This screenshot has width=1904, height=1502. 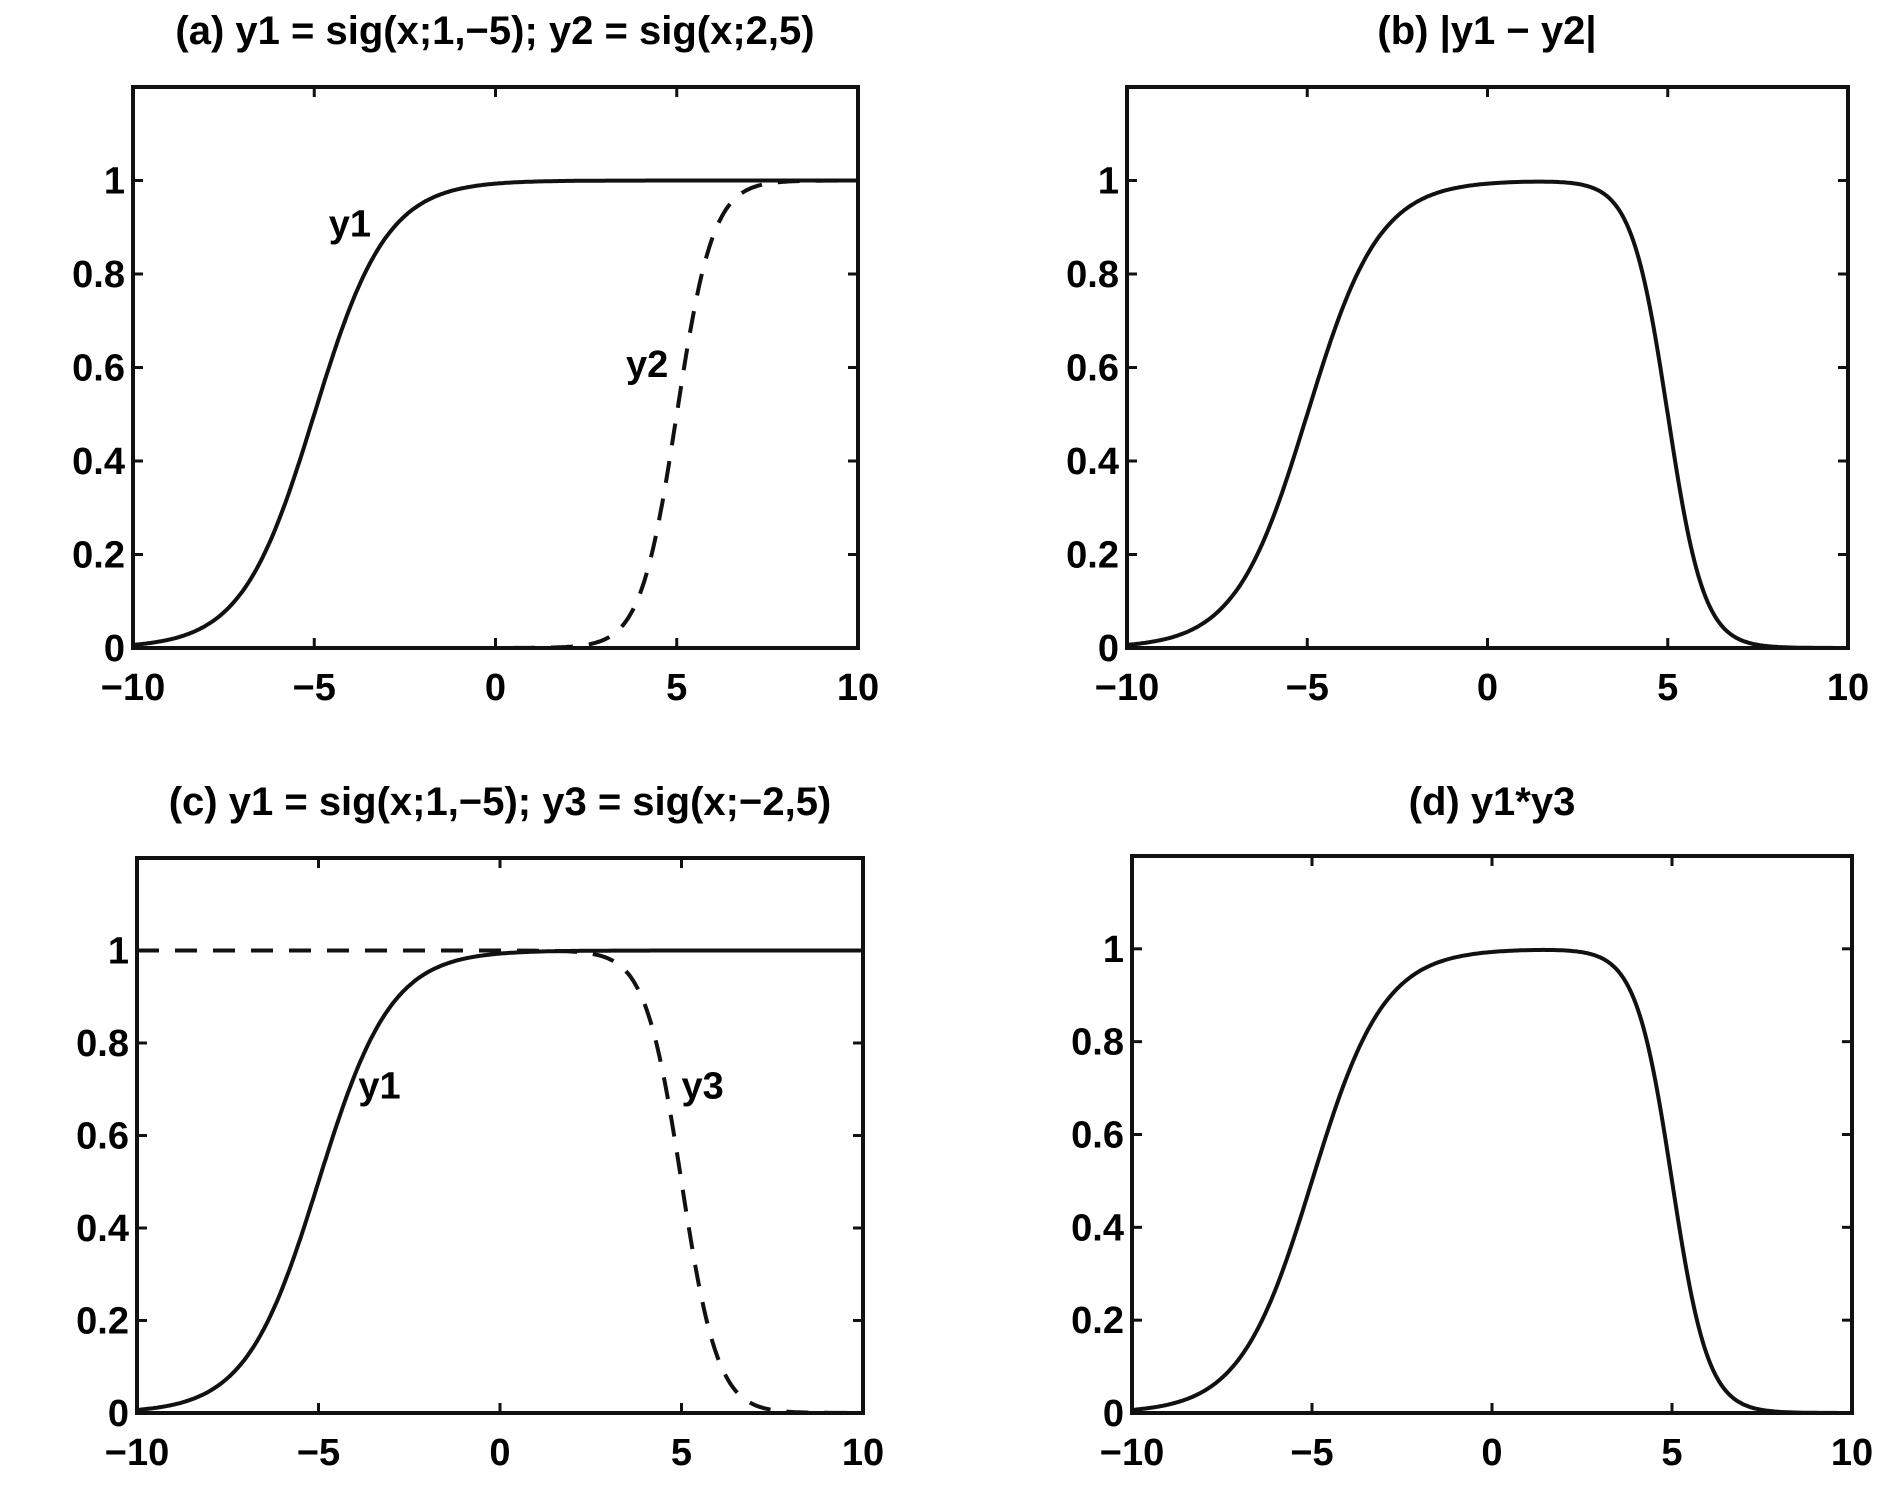 I want to click on curve-y1-y3, so click(x=1492, y=1181).